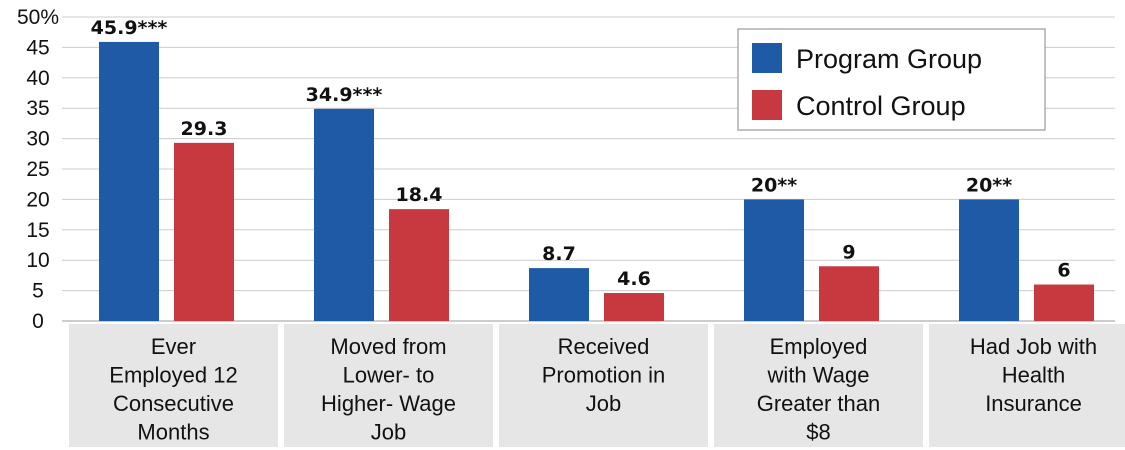 Image resolution: width=1125 pixels, height=450 pixels. Describe the element at coordinates (38, 321) in the screenshot. I see `y-tick-label: 0` at that location.